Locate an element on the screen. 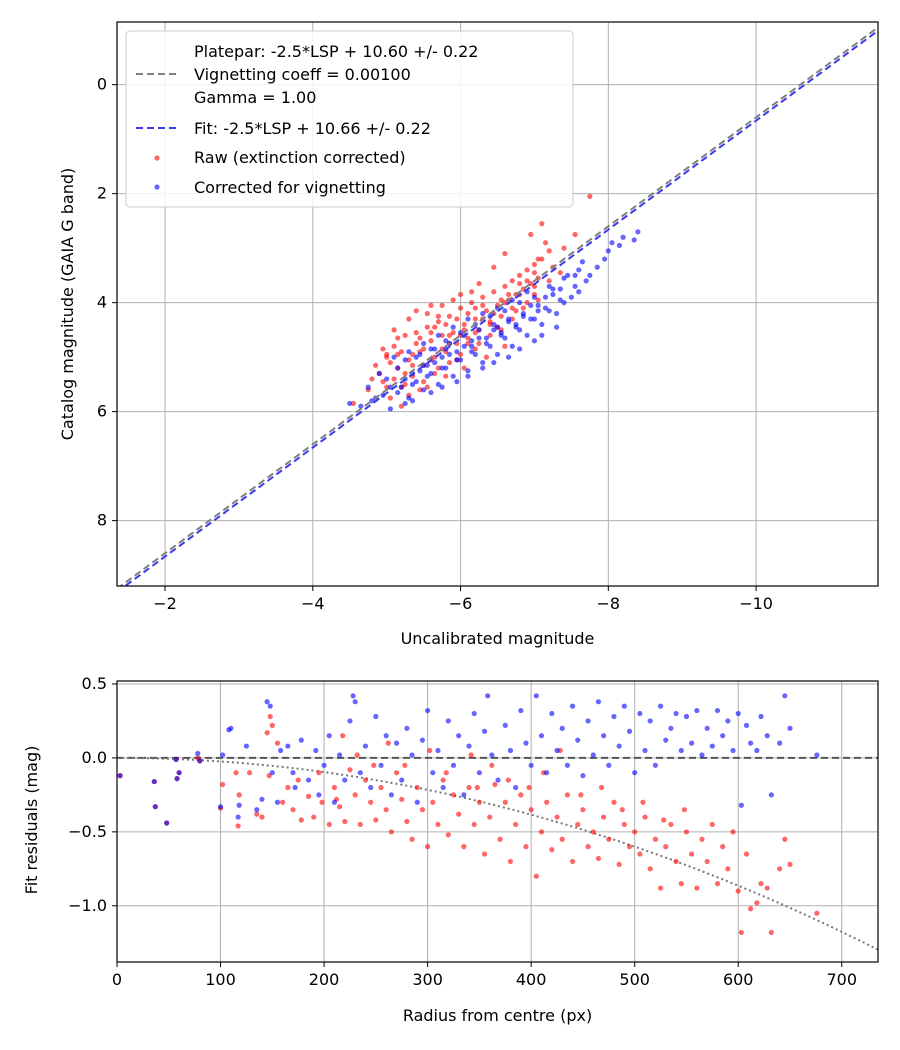 The height and width of the screenshot is (1050, 900). x-tick-label: 600 is located at coordinates (738, 979).